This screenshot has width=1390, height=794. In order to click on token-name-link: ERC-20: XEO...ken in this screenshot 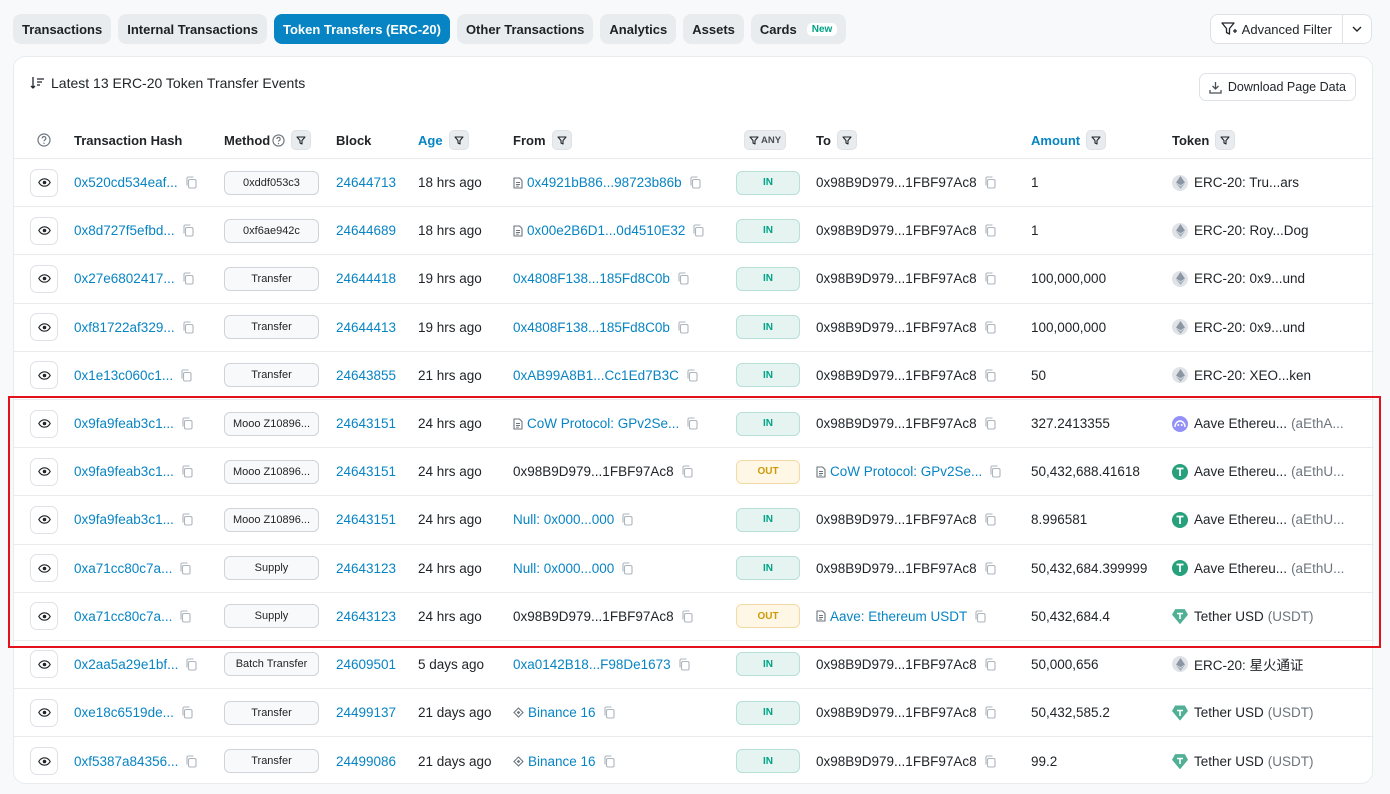, I will do `click(1253, 375)`.